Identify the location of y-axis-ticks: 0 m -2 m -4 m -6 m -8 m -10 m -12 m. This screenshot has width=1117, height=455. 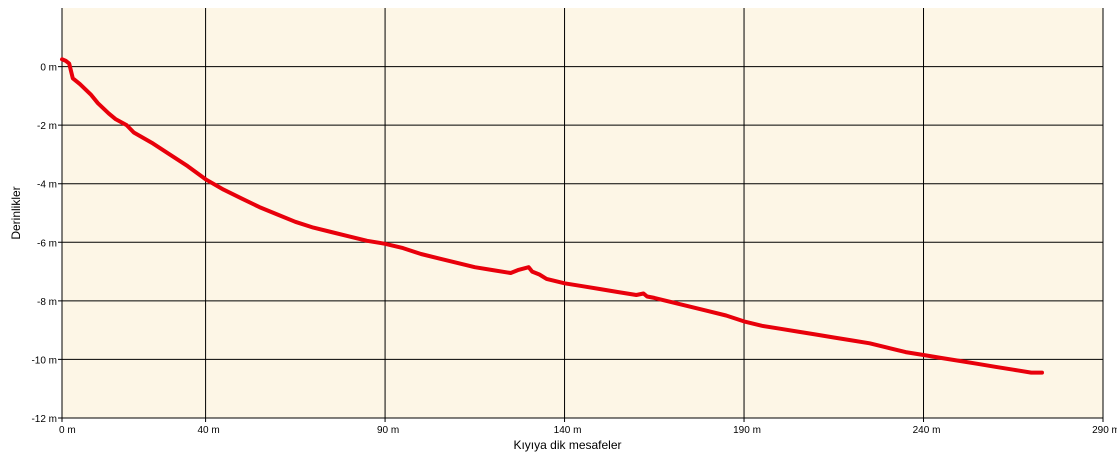
(44, 244).